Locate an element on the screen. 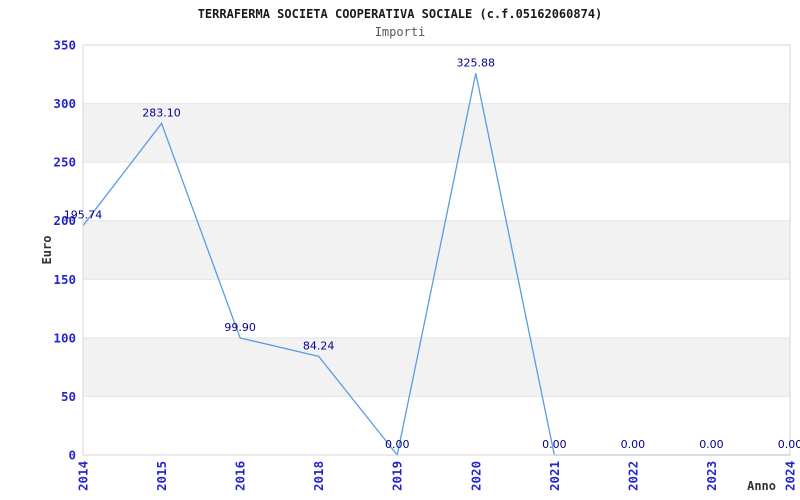 This screenshot has height=500, width=800. y-tick-label: 250 is located at coordinates (64, 162).